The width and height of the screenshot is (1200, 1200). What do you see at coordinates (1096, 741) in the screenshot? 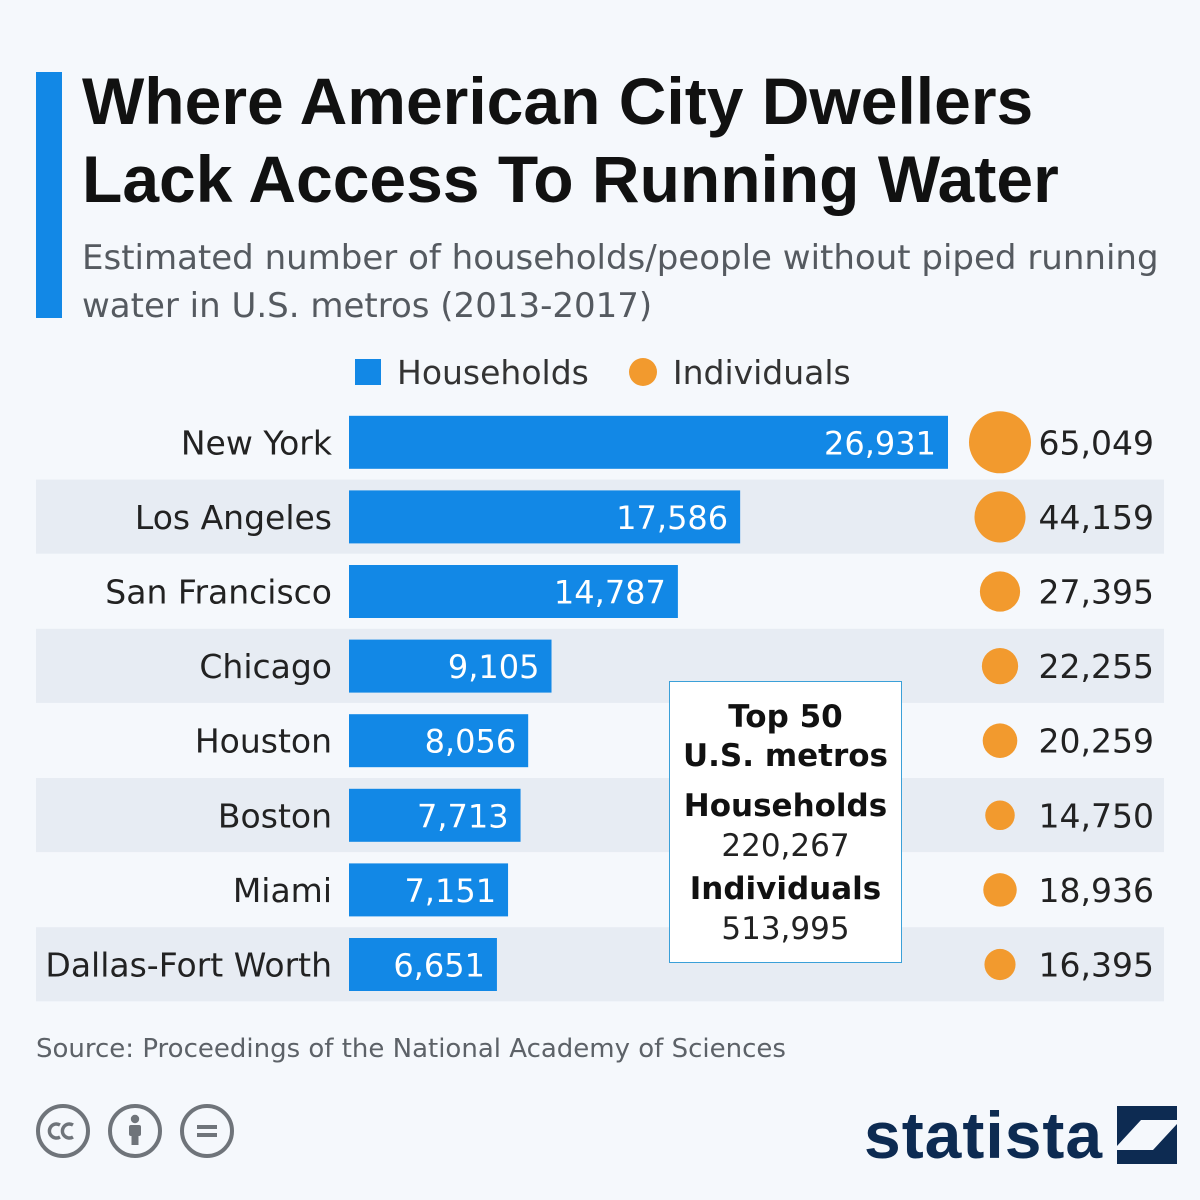
I see `individuals-value-label: 20,259` at bounding box center [1096, 741].